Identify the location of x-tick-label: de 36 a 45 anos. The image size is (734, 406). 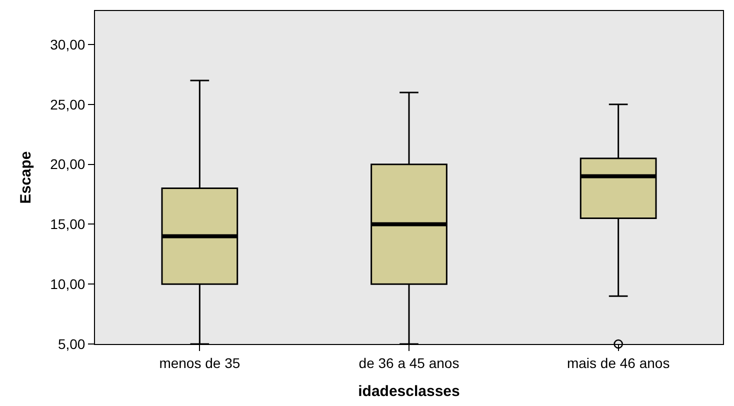
(409, 362).